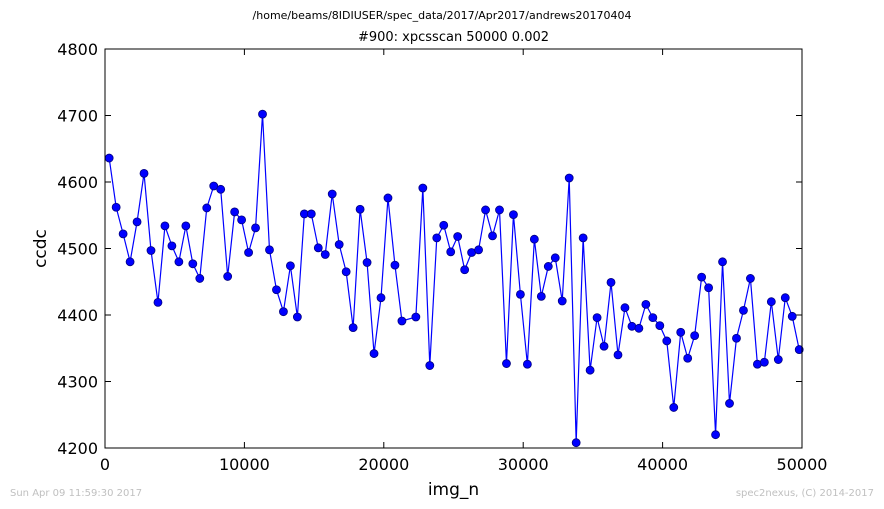 The image size is (884, 509). What do you see at coordinates (41, 248) in the screenshot?
I see `y-axis-label: ccdc` at bounding box center [41, 248].